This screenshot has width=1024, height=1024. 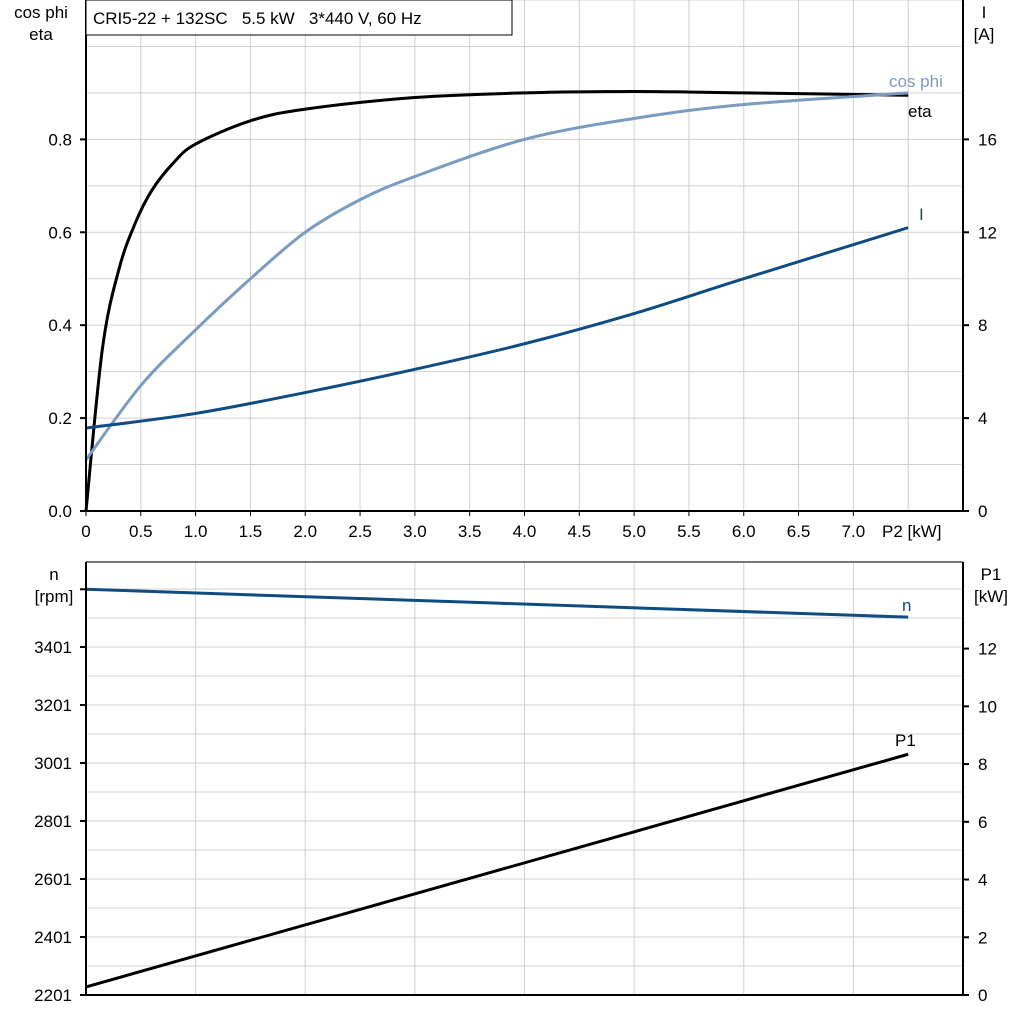 What do you see at coordinates (196, 531) in the screenshot?
I see `x-tick-label: 1.0` at bounding box center [196, 531].